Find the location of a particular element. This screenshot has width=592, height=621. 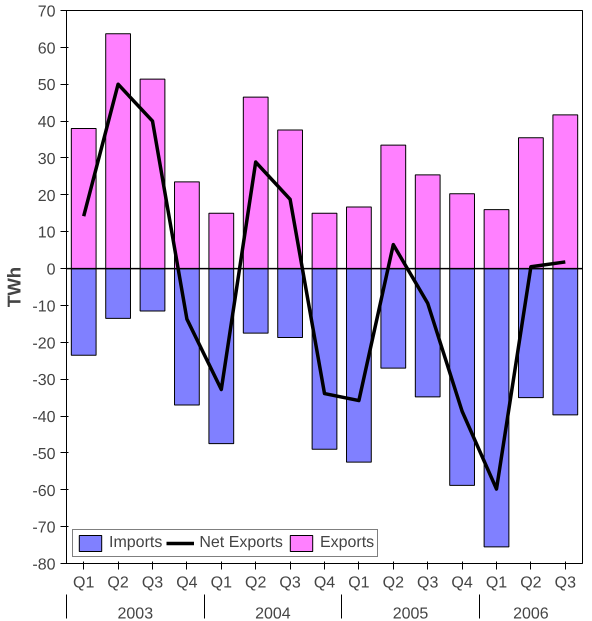

text: 2005 is located at coordinates (410, 613).